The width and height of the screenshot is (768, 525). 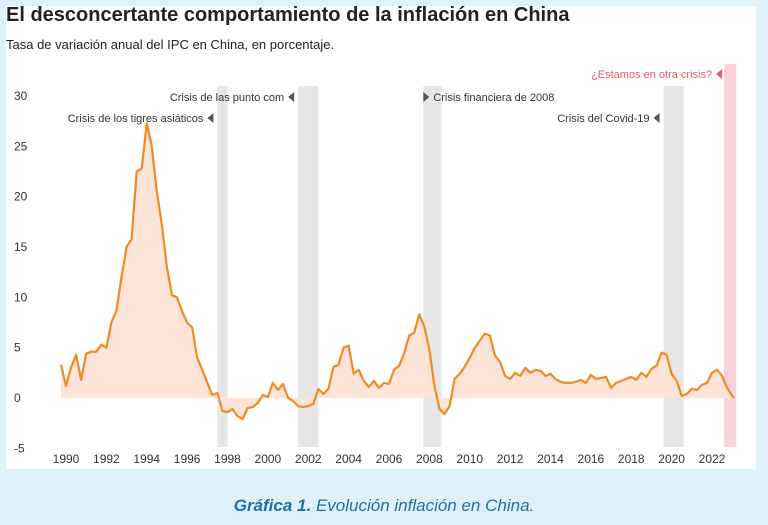 I want to click on annotation-label: Crisis de los tigres asiáticos, so click(x=136, y=119).